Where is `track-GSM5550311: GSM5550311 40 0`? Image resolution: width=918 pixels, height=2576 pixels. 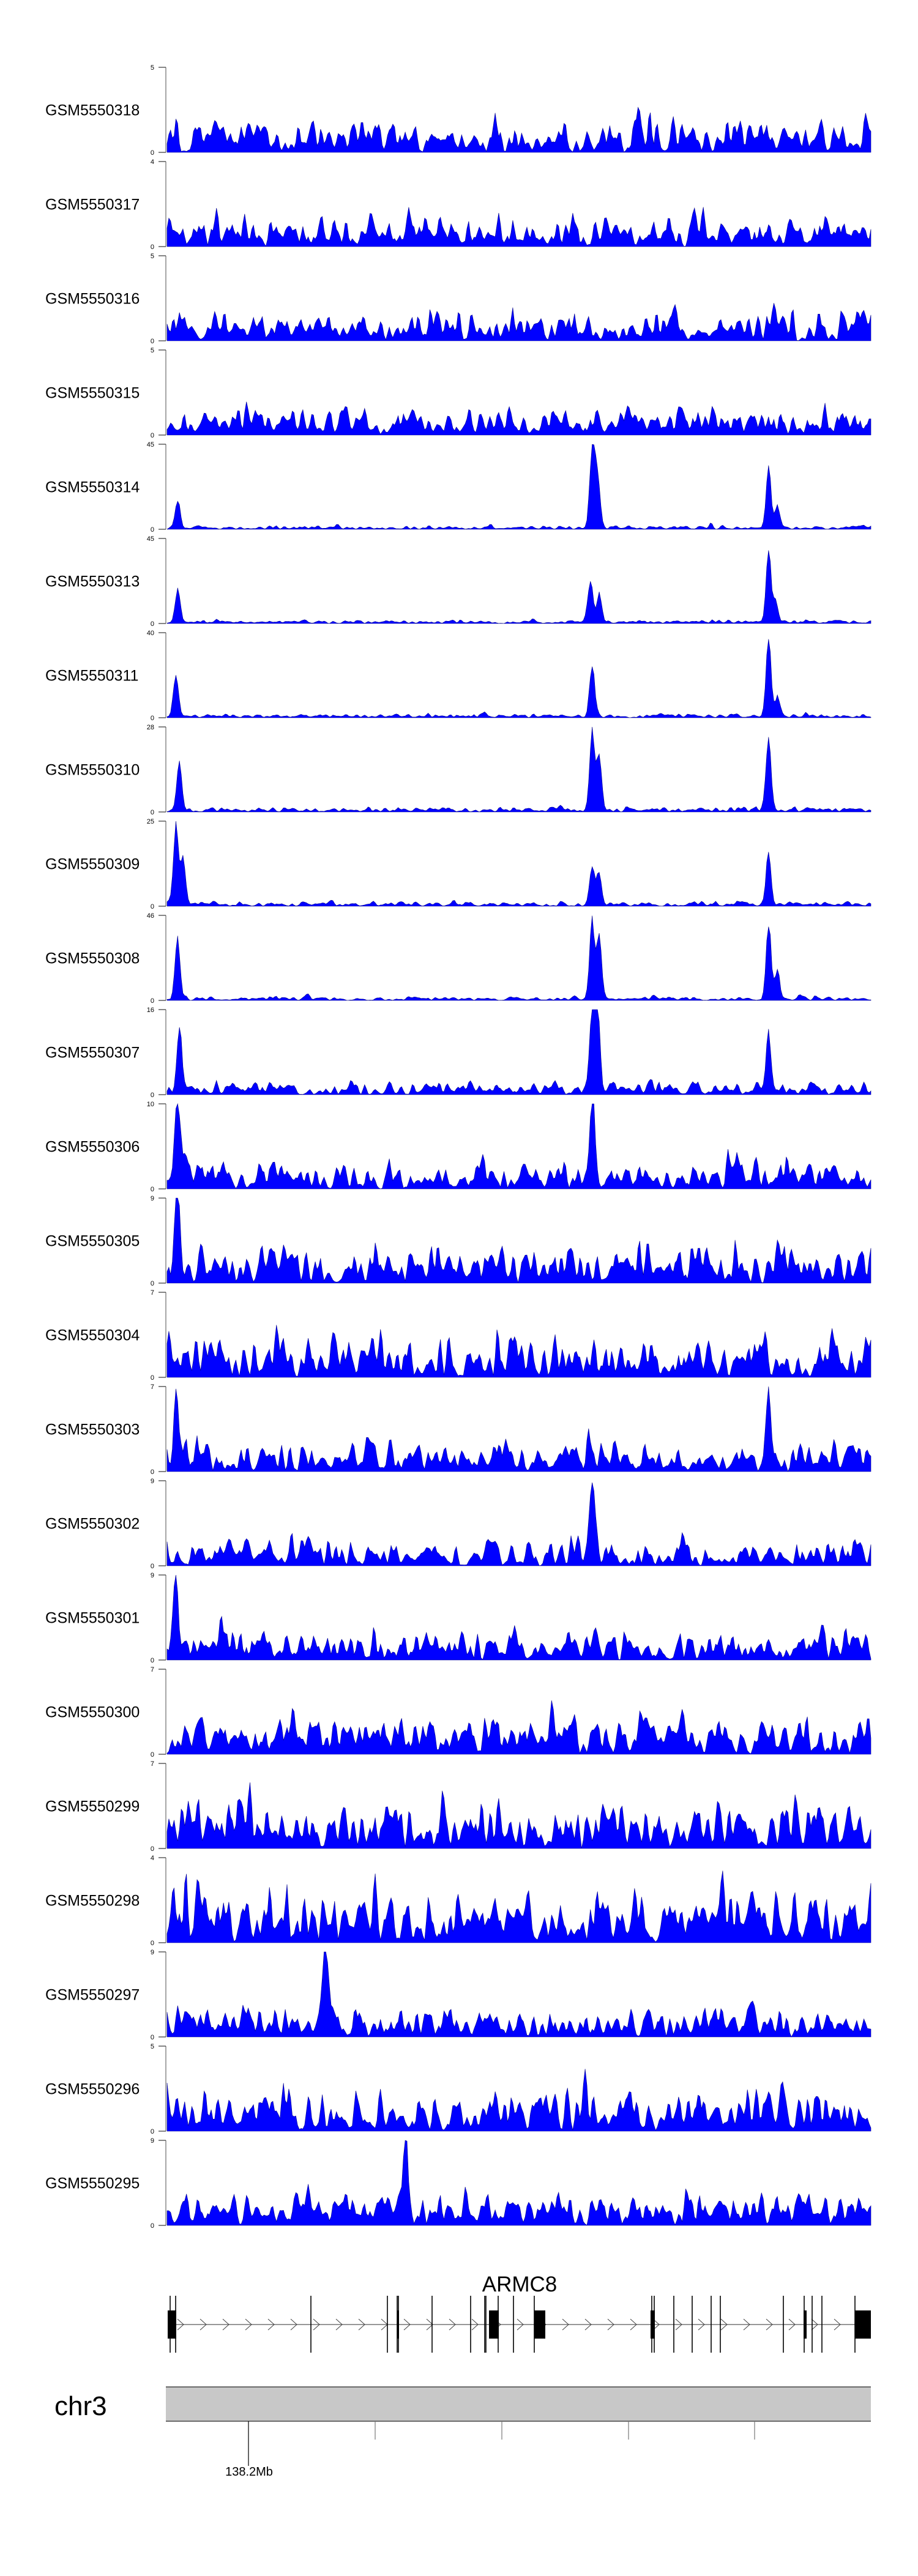
track-GSM5550311: GSM5550311 40 0 is located at coordinates (458, 676).